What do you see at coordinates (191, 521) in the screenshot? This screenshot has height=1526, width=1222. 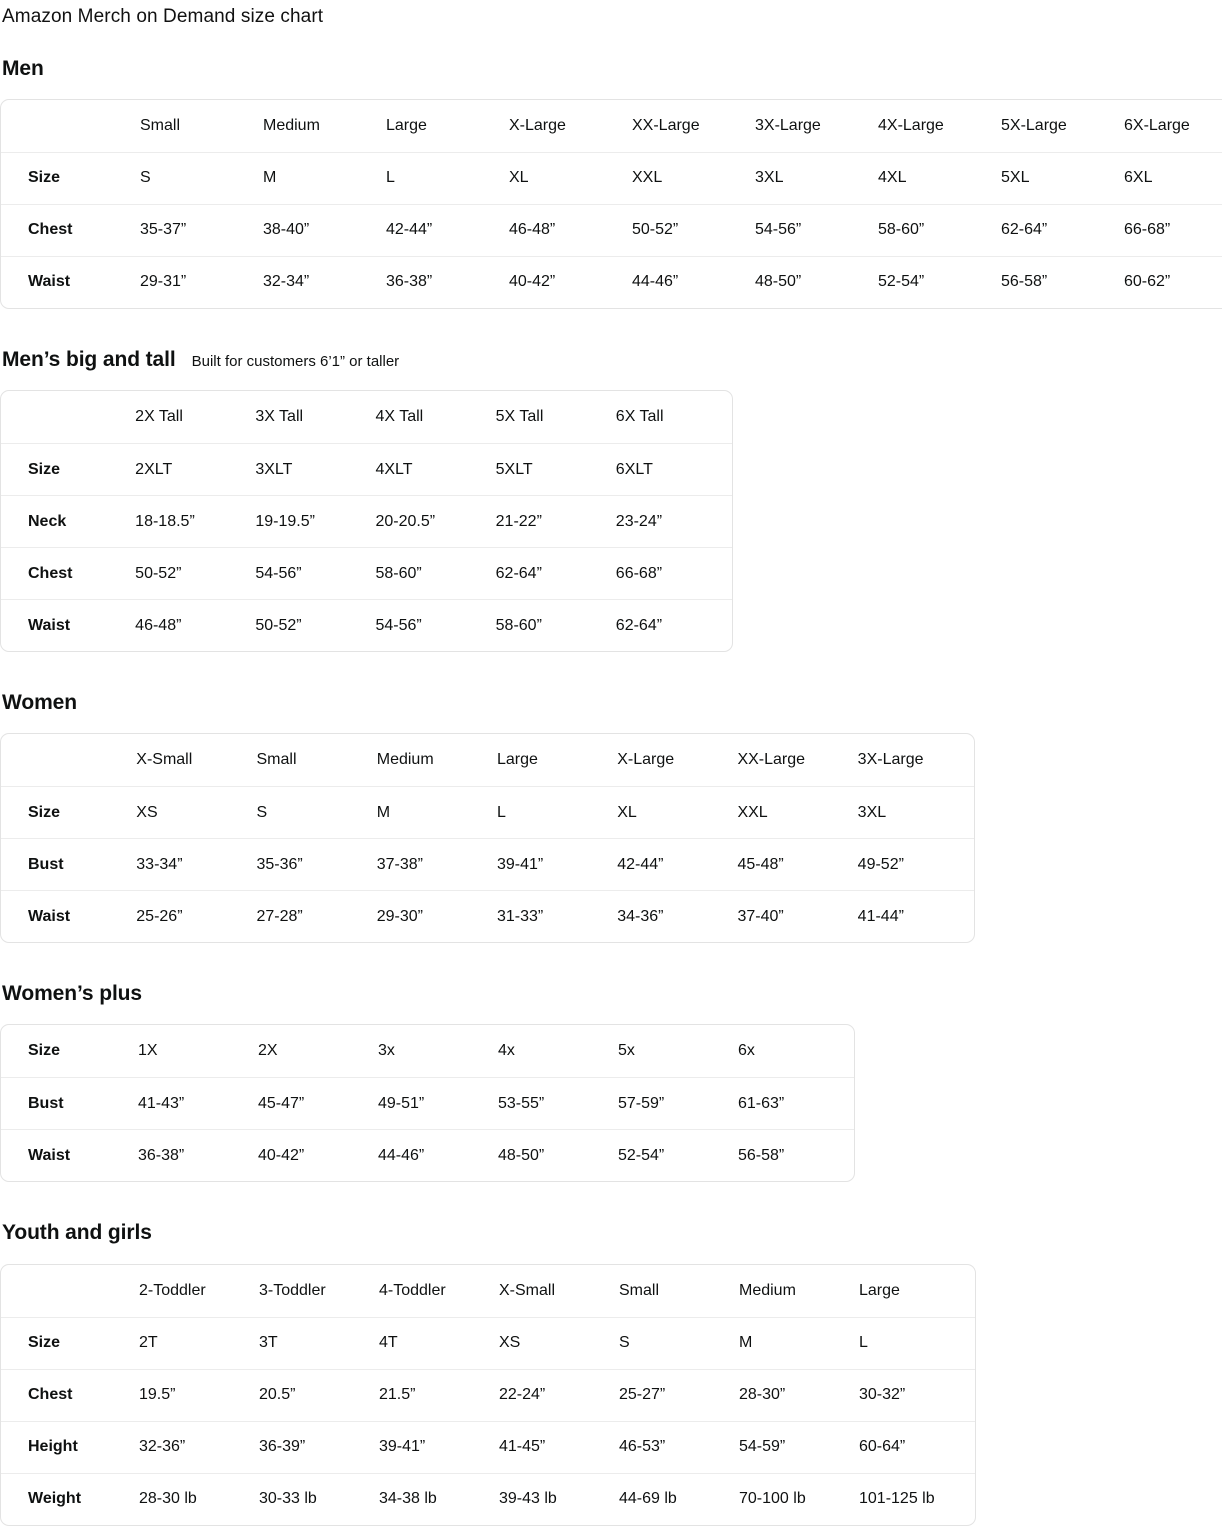 I see `table-cell: 18-18.5”` at bounding box center [191, 521].